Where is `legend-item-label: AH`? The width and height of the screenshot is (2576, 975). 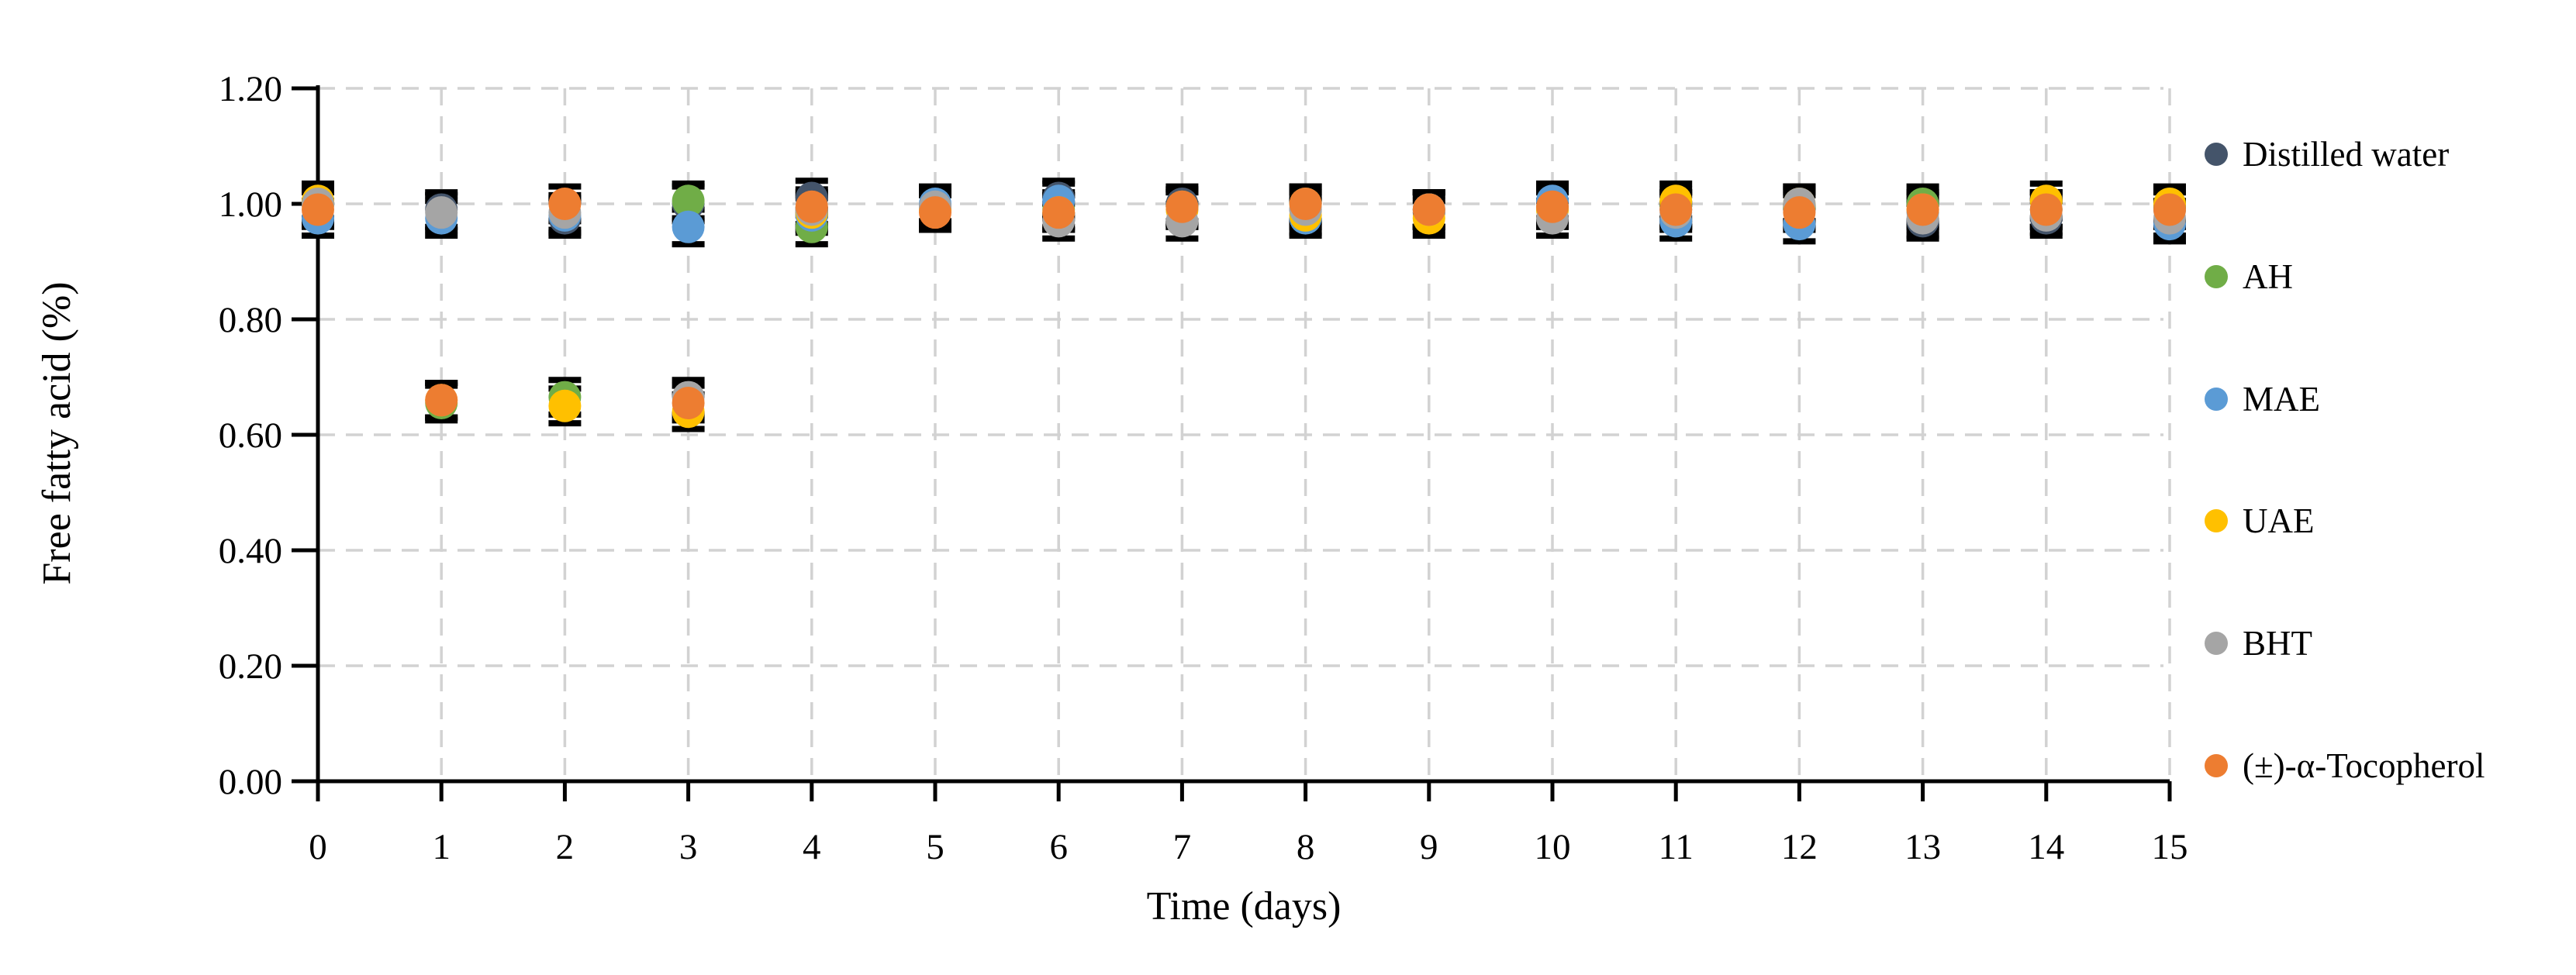 legend-item-label: AH is located at coordinates (2268, 276).